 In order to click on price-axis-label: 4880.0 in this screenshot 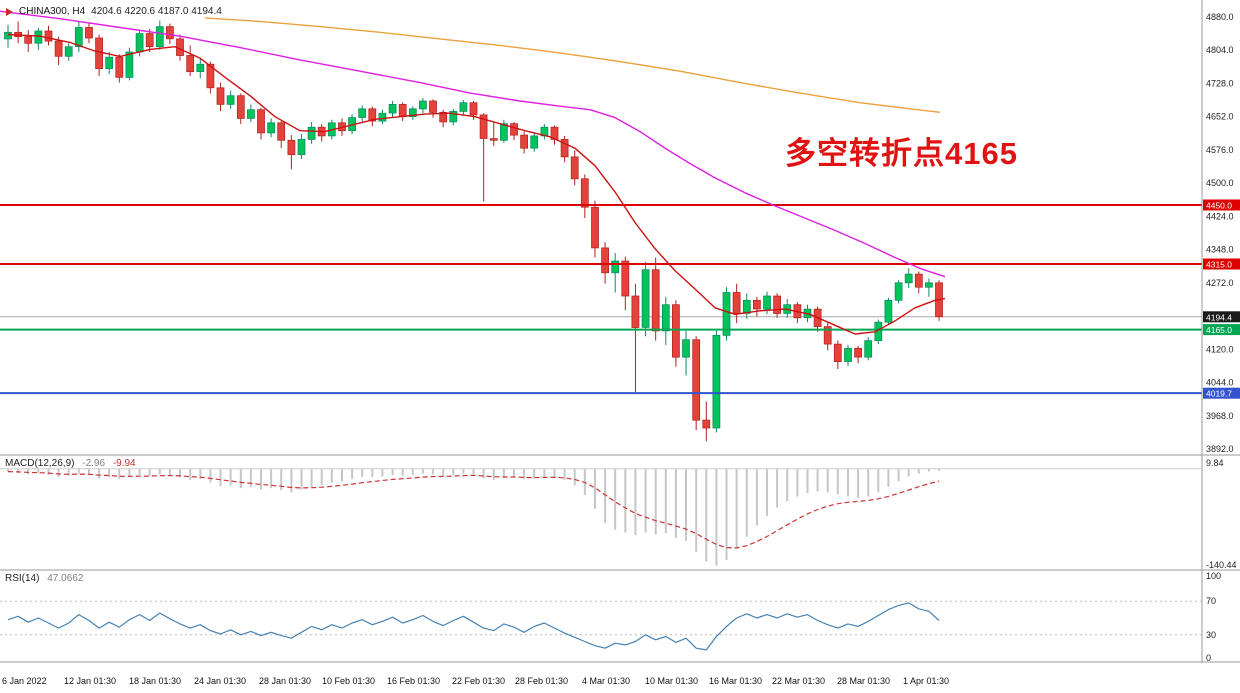, I will do `click(1220, 17)`.